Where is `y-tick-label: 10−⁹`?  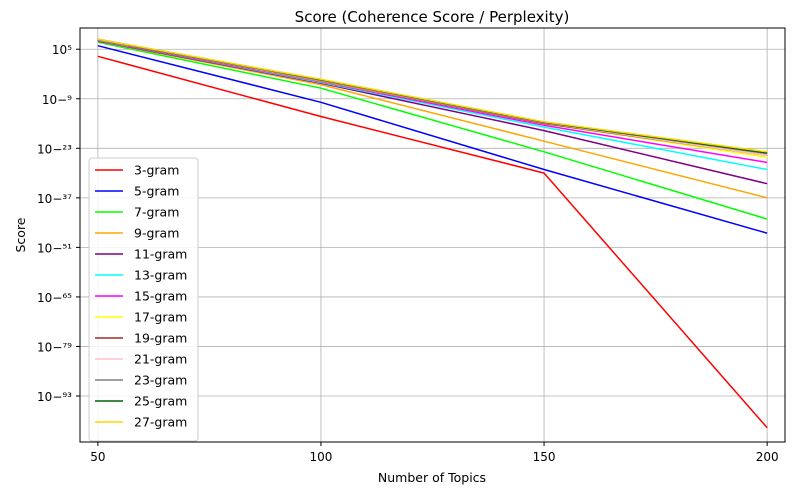 y-tick-label: 10−⁹ is located at coordinates (57, 100).